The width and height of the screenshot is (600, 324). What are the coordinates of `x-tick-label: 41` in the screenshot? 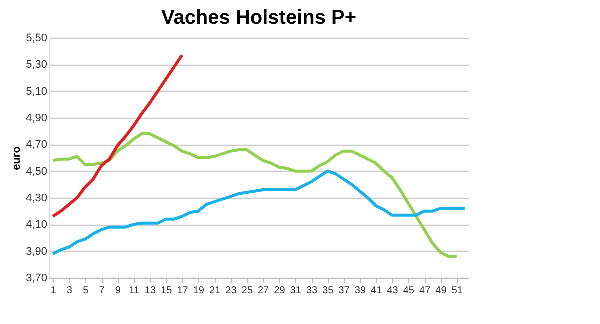 It's located at (377, 291).